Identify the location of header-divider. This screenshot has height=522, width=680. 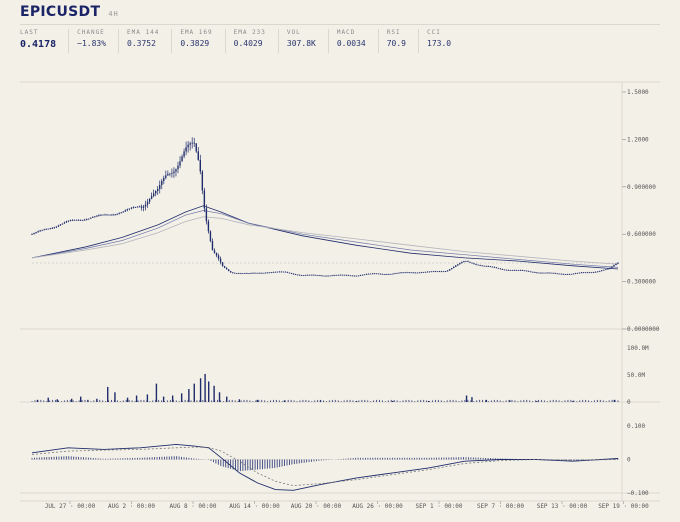
(340, 24).